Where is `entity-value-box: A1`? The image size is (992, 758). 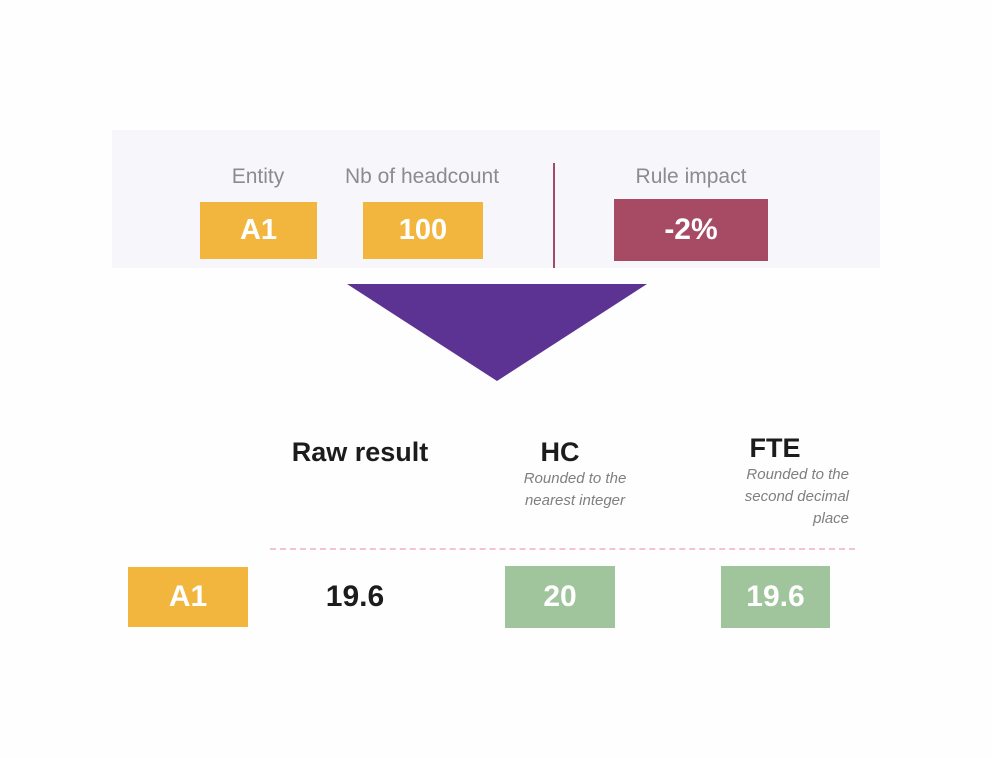 entity-value-box: A1 is located at coordinates (258, 230).